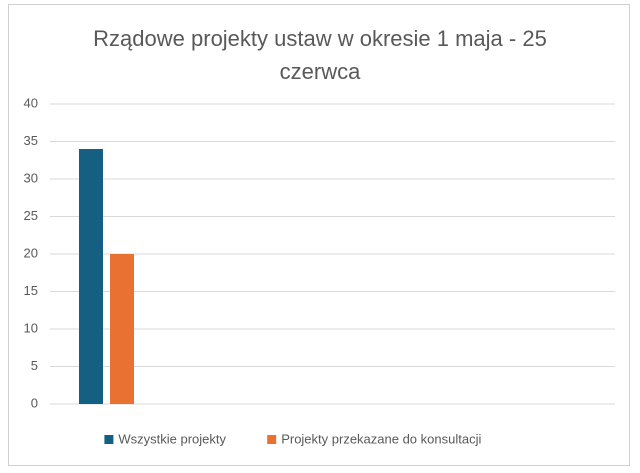  Describe the element at coordinates (172, 438) in the screenshot. I see `legend-label: Wszystkie projekty` at that location.